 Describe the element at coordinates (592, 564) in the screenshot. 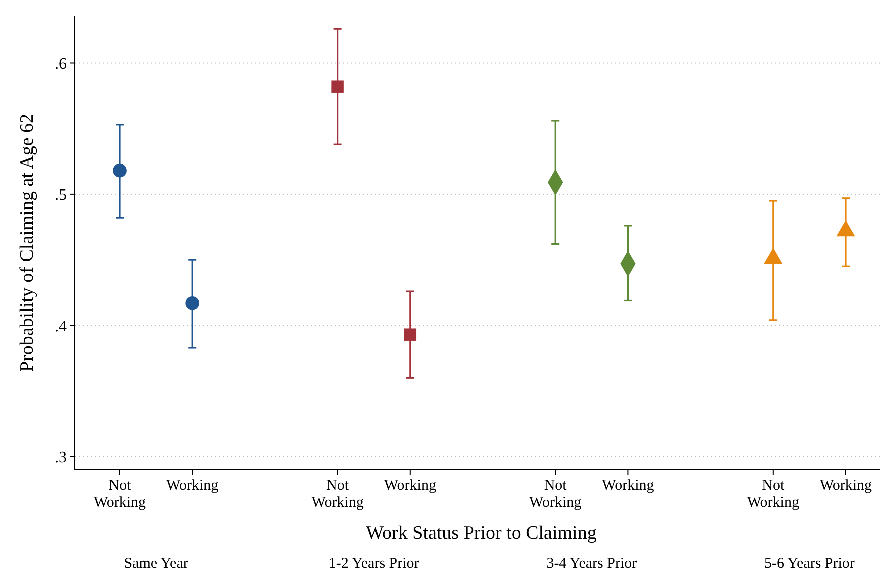

I see `text: 3-4 Years Prior` at that location.